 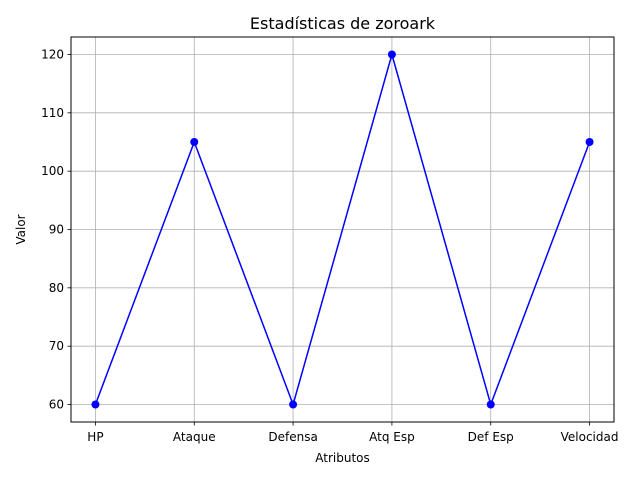 I want to click on y-tick-label: 60, so click(x=56, y=405).